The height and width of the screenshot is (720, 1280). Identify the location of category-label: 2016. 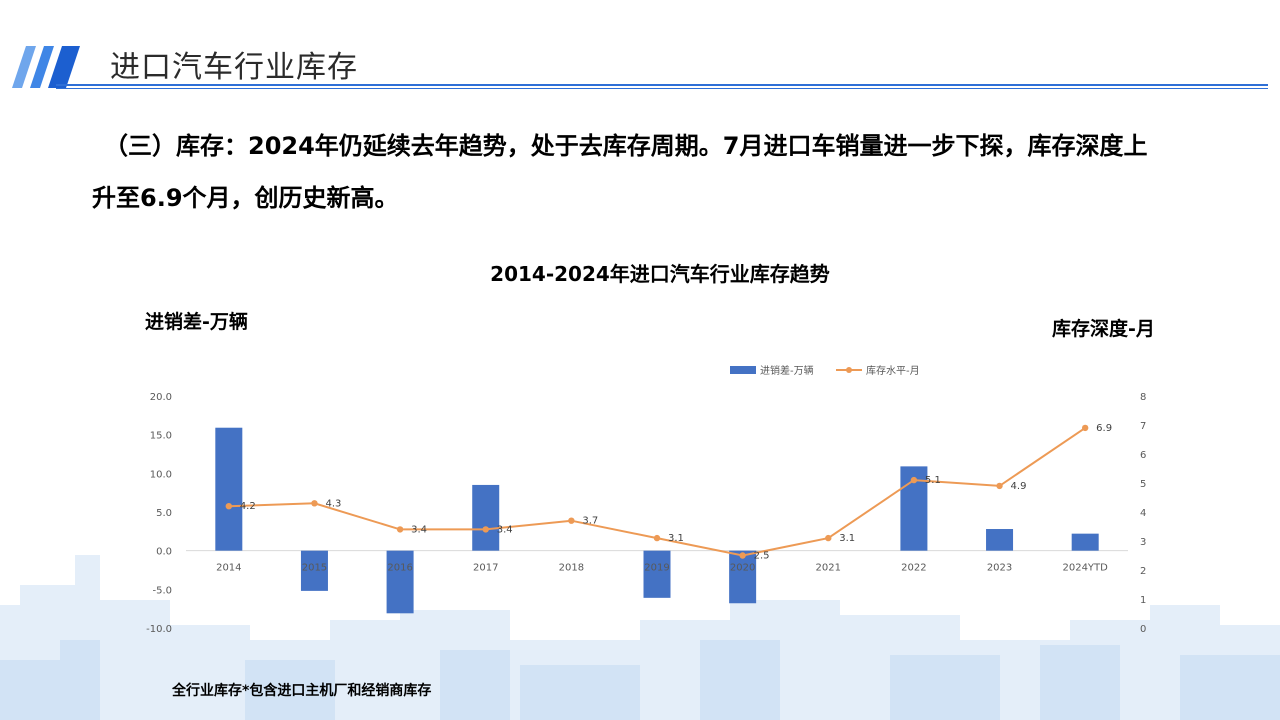
(399, 568).